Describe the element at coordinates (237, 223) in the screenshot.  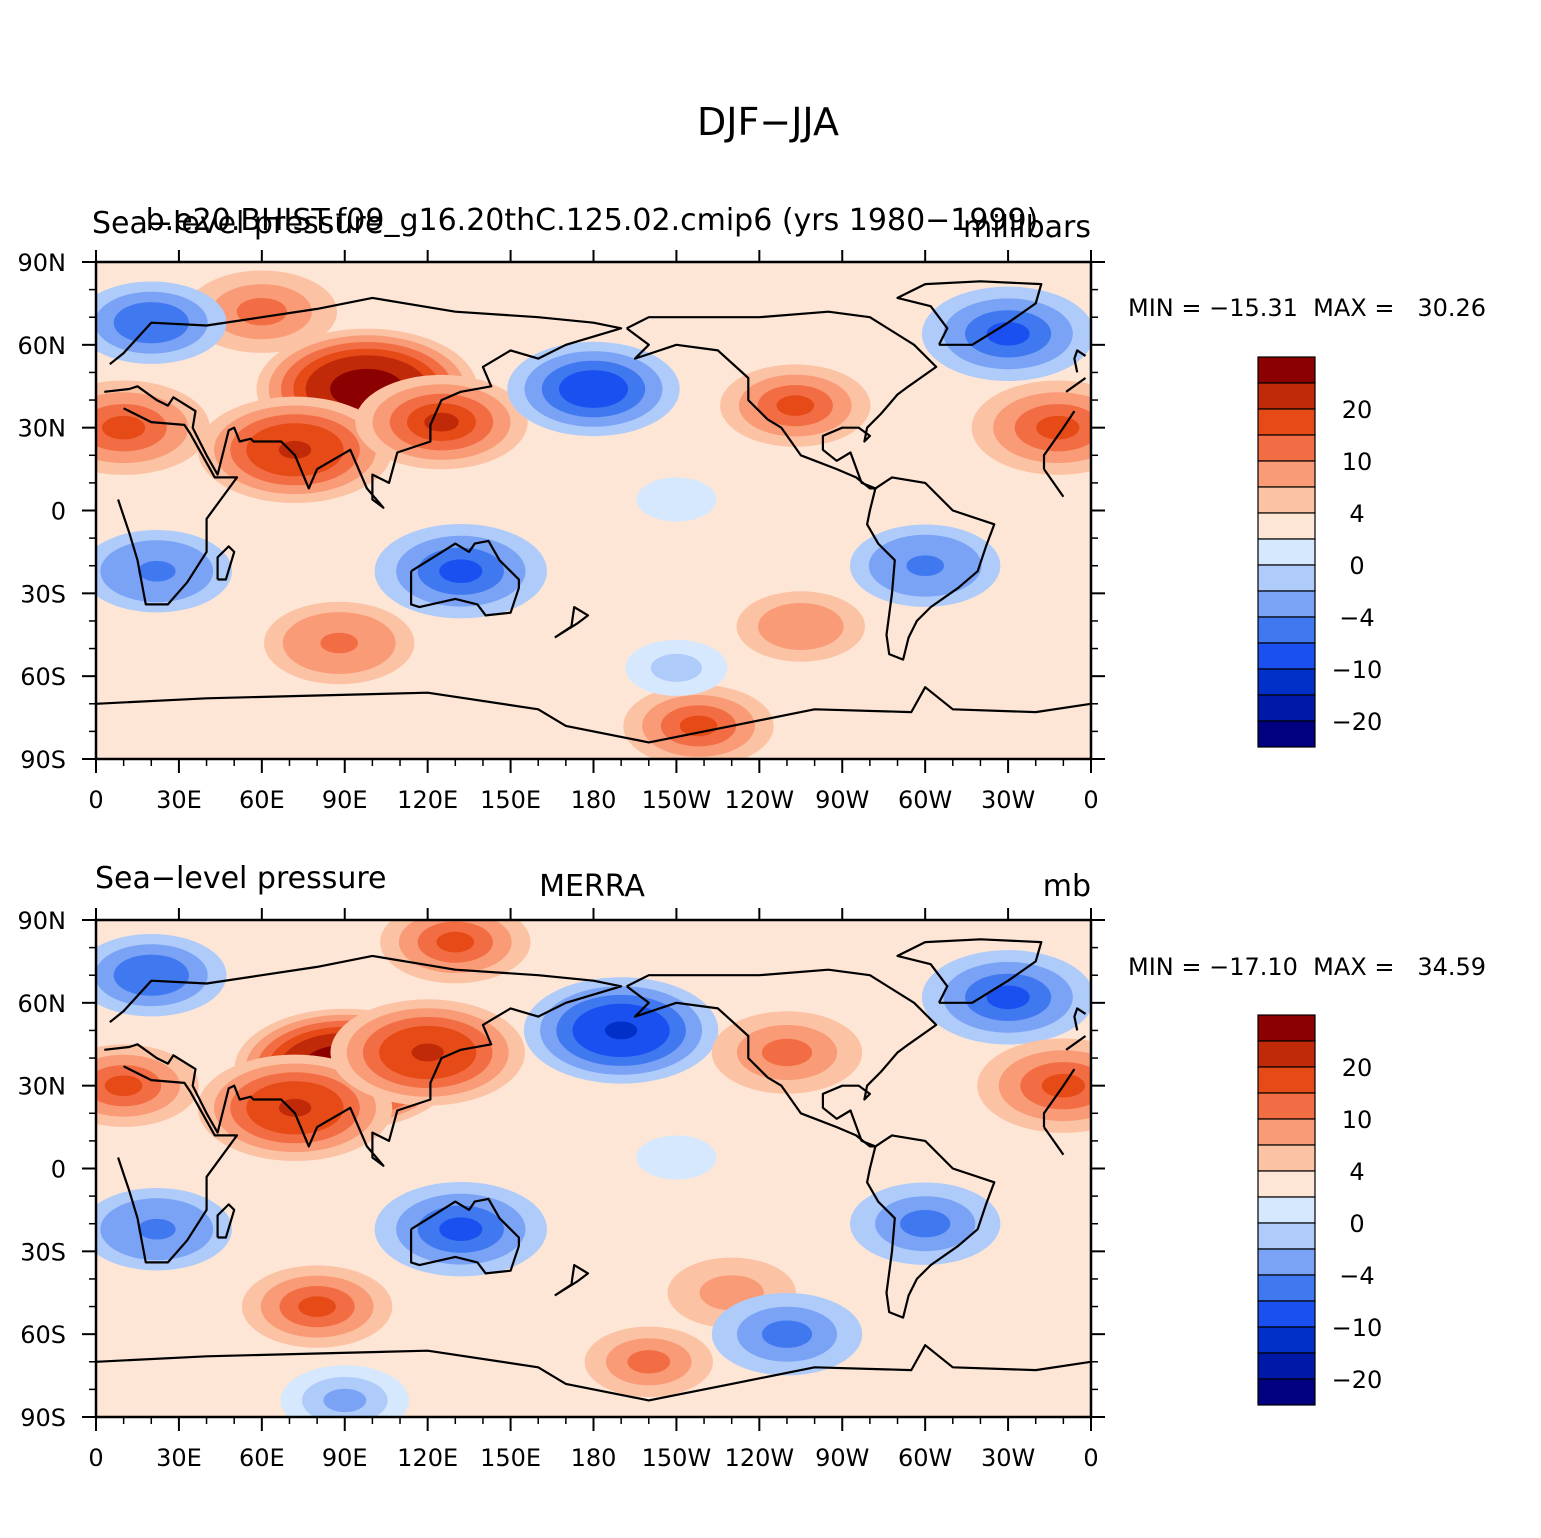
I see `panel-1-left-title: Sea−level pressure` at that location.